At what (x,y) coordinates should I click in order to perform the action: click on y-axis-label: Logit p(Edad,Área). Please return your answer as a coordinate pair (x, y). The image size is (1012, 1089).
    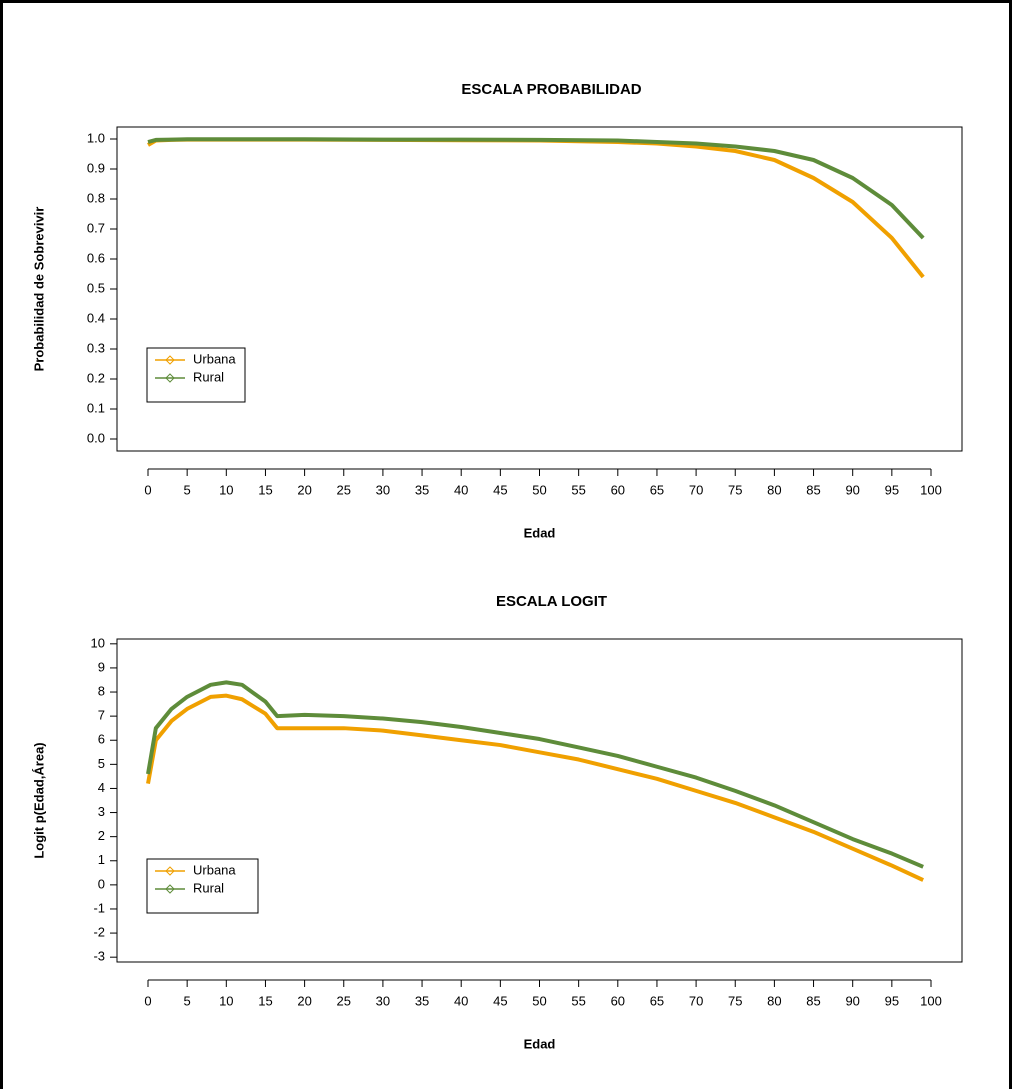
    Looking at the image, I should click on (38, 800).